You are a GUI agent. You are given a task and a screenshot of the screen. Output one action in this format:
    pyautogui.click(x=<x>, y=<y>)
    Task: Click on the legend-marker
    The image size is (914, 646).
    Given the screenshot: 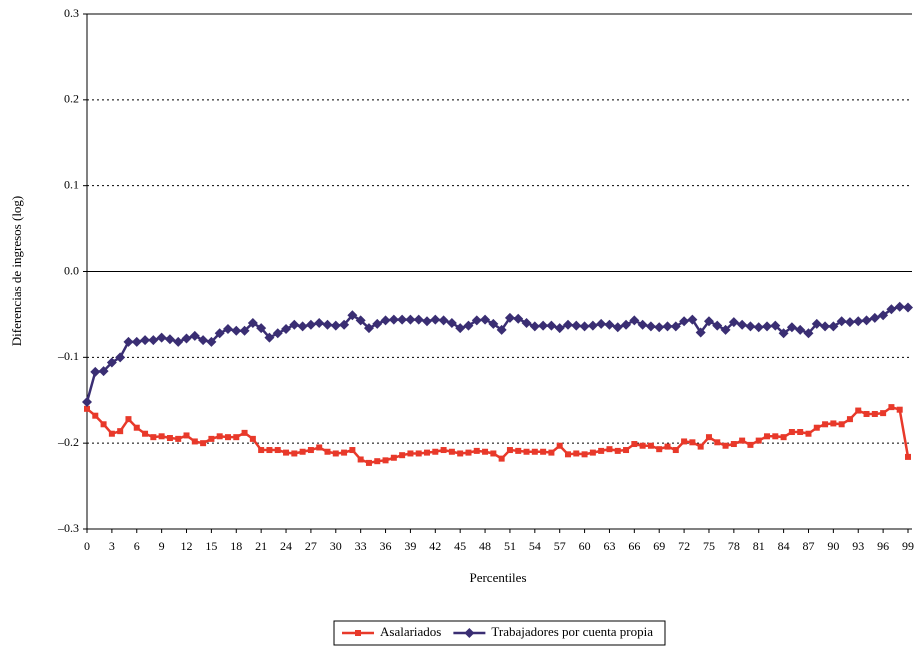 What is the action you would take?
    pyautogui.click(x=469, y=633)
    